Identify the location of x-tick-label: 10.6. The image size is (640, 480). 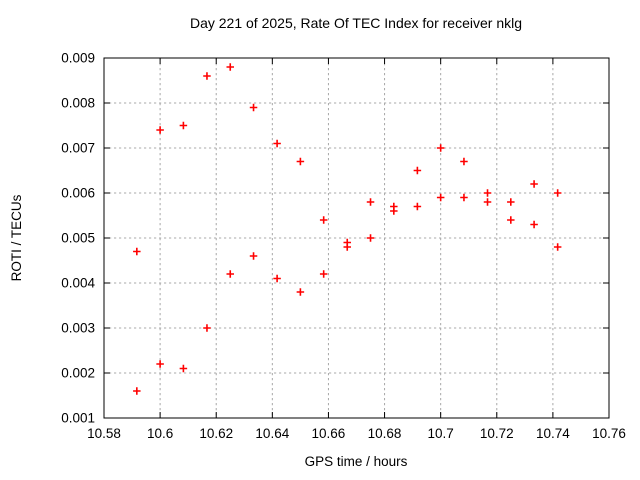
(160, 433).